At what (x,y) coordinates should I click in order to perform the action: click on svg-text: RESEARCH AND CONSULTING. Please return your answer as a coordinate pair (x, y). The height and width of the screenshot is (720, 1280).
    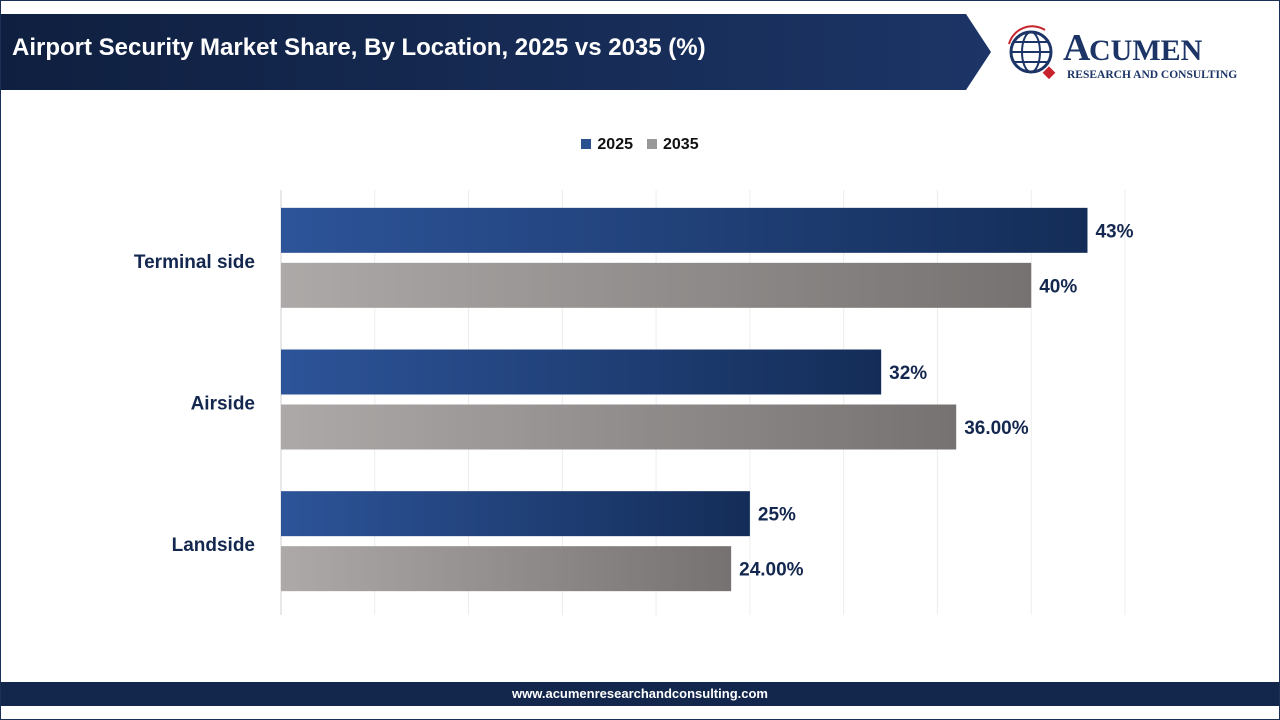
    Looking at the image, I should click on (1152, 75).